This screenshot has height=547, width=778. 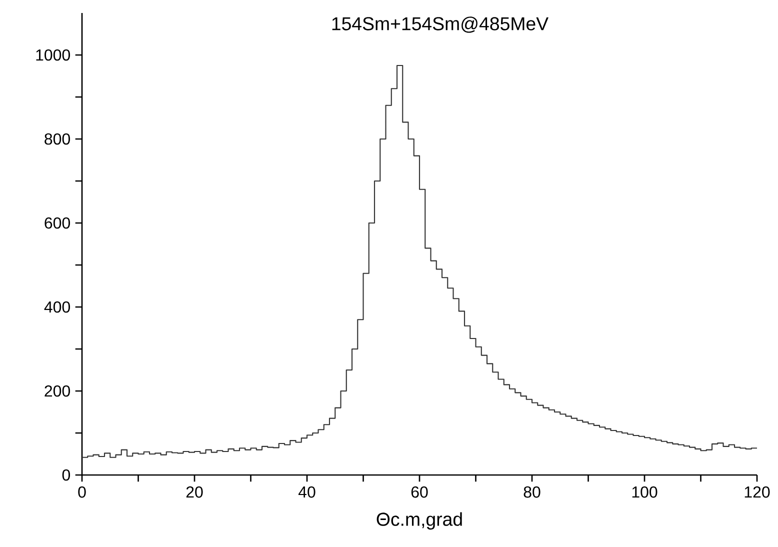 What do you see at coordinates (57, 307) in the screenshot?
I see `y-tick-label: 400` at bounding box center [57, 307].